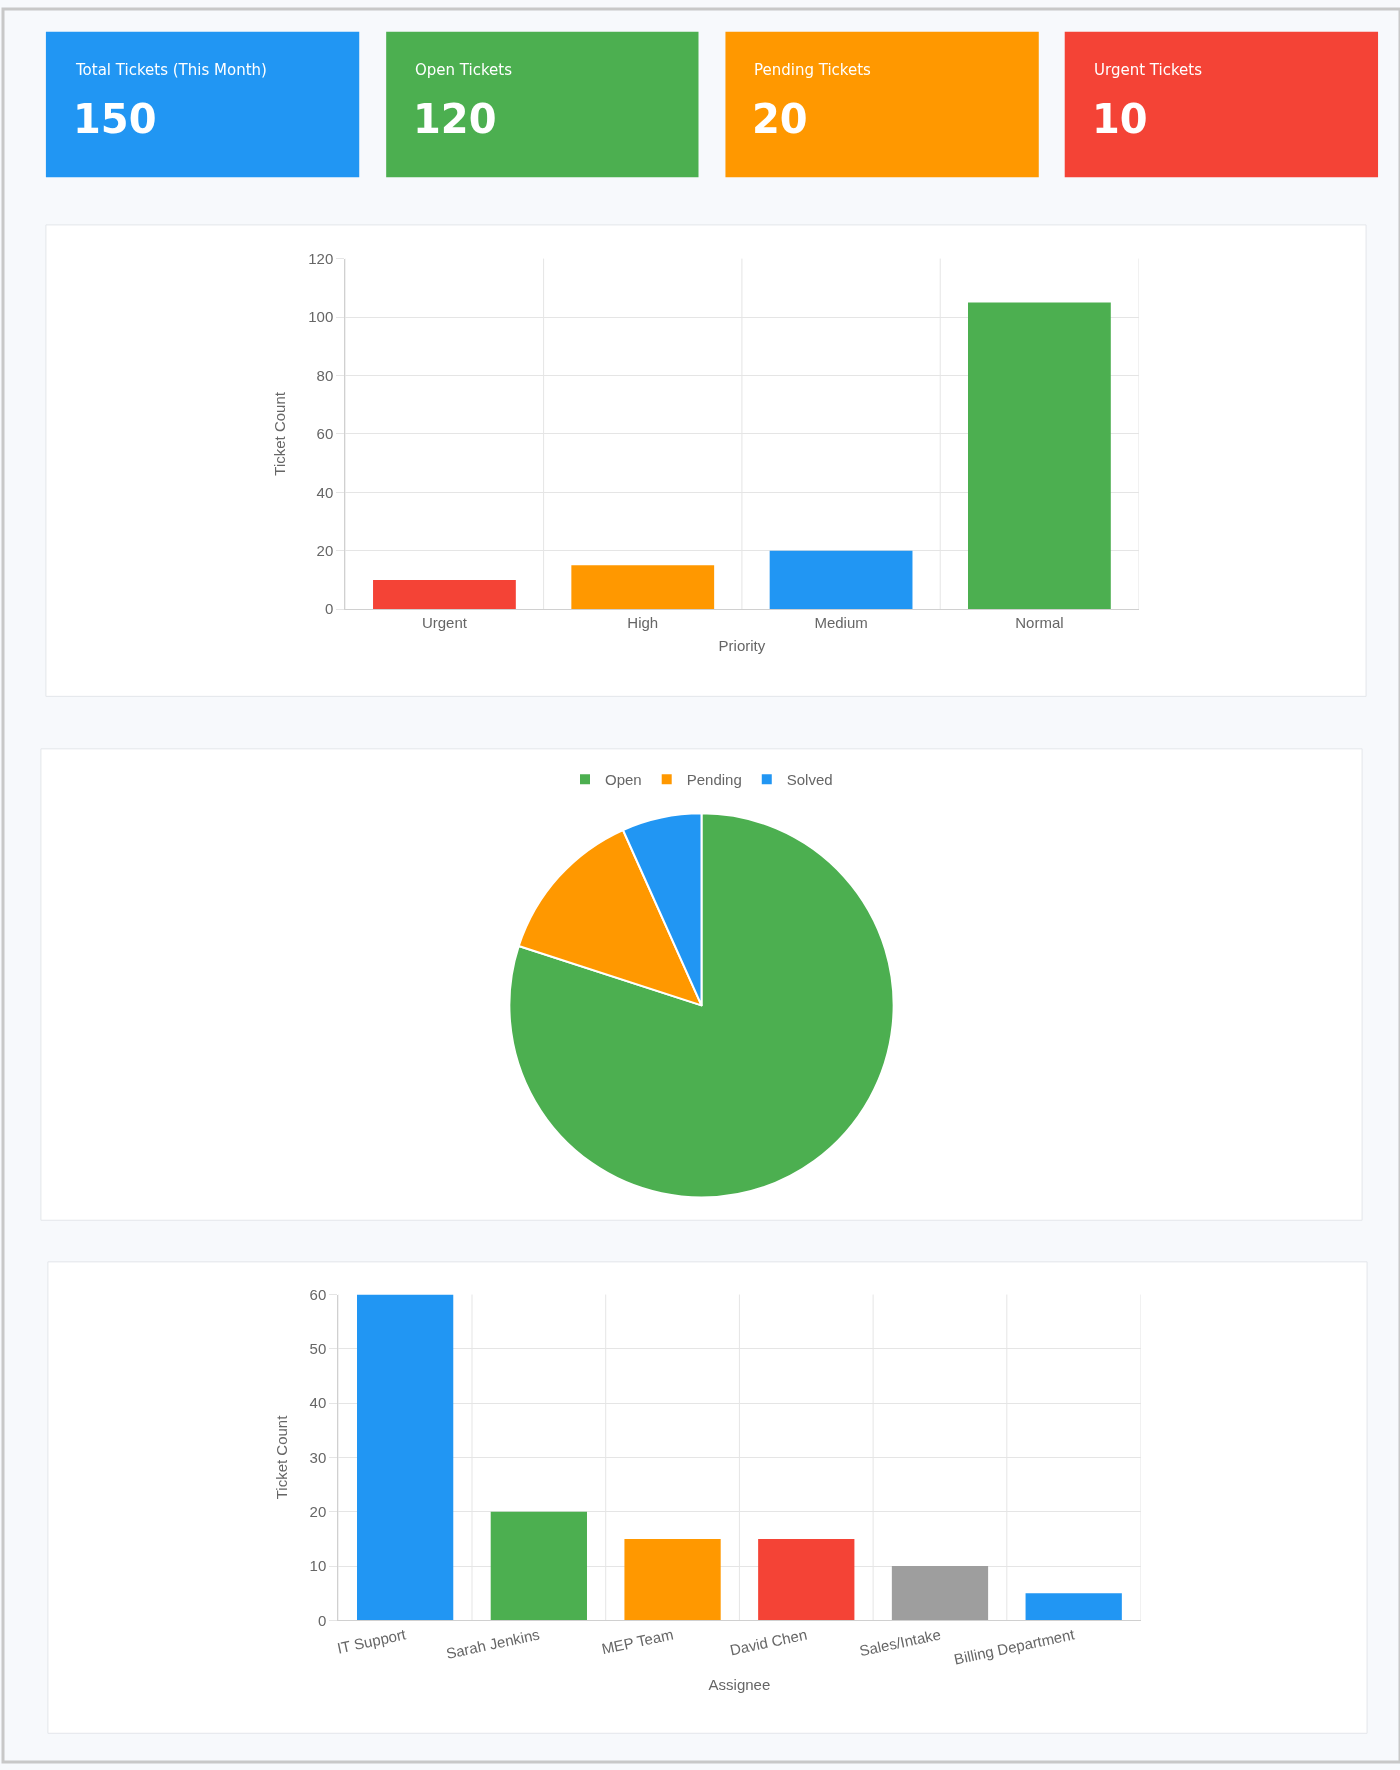 The image size is (1400, 1770). Describe the element at coordinates (455, 119) in the screenshot. I see `data-label: 120` at that location.